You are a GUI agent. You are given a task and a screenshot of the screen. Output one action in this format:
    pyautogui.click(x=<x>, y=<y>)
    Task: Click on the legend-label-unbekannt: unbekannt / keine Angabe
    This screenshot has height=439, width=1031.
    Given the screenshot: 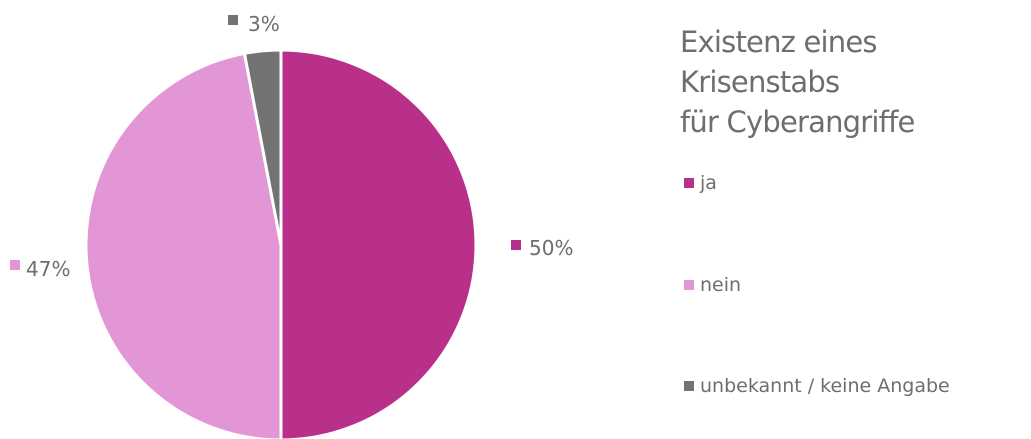 What is the action you would take?
    pyautogui.click(x=825, y=386)
    